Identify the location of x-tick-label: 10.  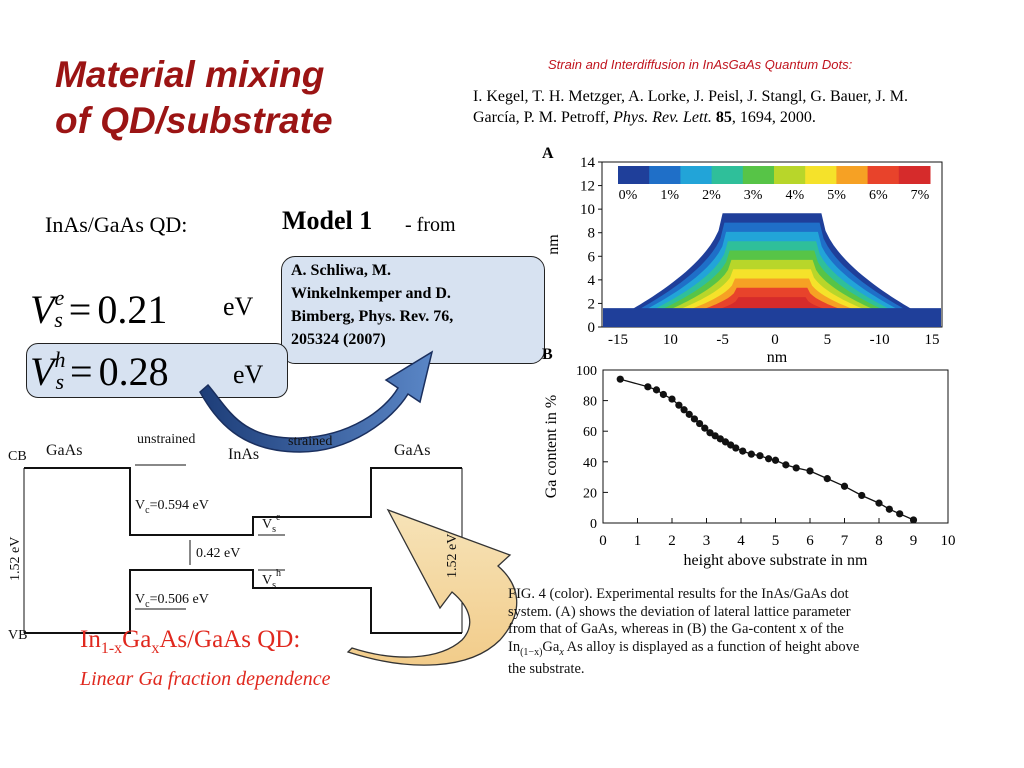
(670, 340).